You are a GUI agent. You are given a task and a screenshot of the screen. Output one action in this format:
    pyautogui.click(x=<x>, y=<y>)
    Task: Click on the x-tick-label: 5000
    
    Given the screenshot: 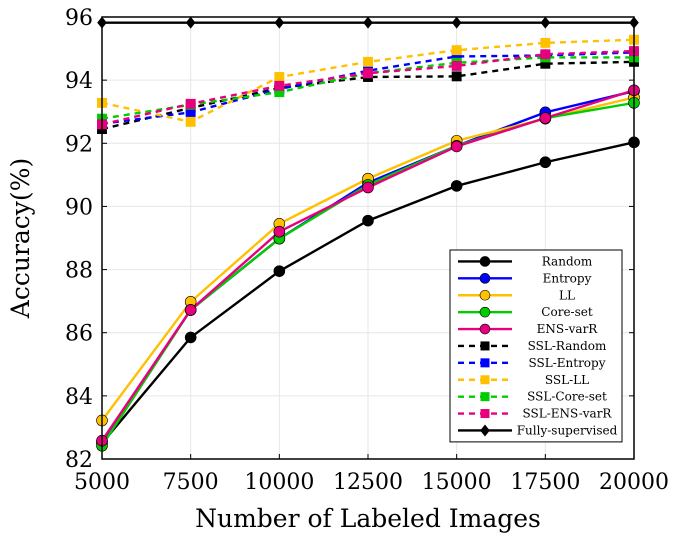 What is the action you would take?
    pyautogui.click(x=102, y=482)
    